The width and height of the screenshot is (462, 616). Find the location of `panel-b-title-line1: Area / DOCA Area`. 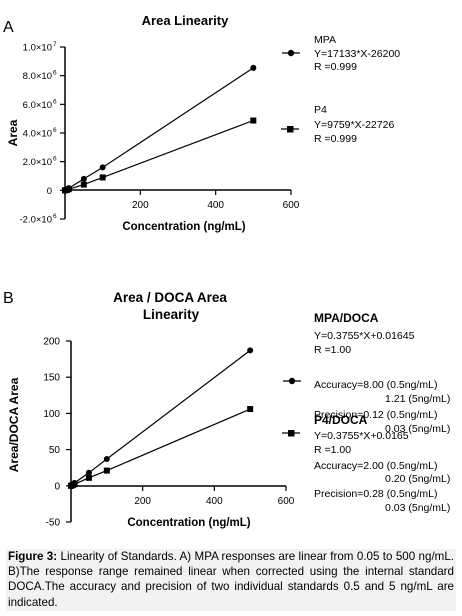

panel-b-title-line1: Area / DOCA Area is located at coordinates (170, 297).